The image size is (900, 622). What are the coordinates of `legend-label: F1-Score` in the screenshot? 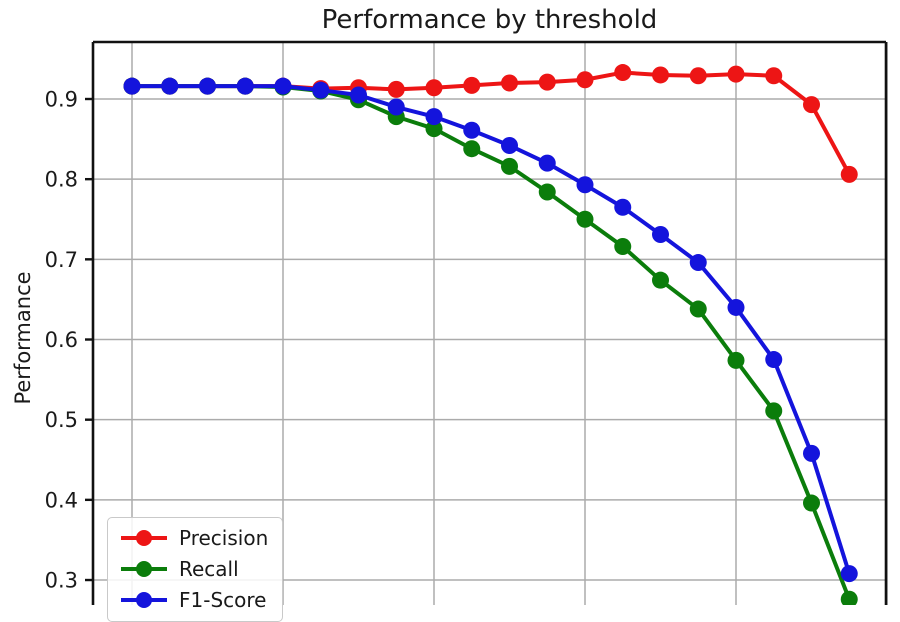 It's located at (223, 599).